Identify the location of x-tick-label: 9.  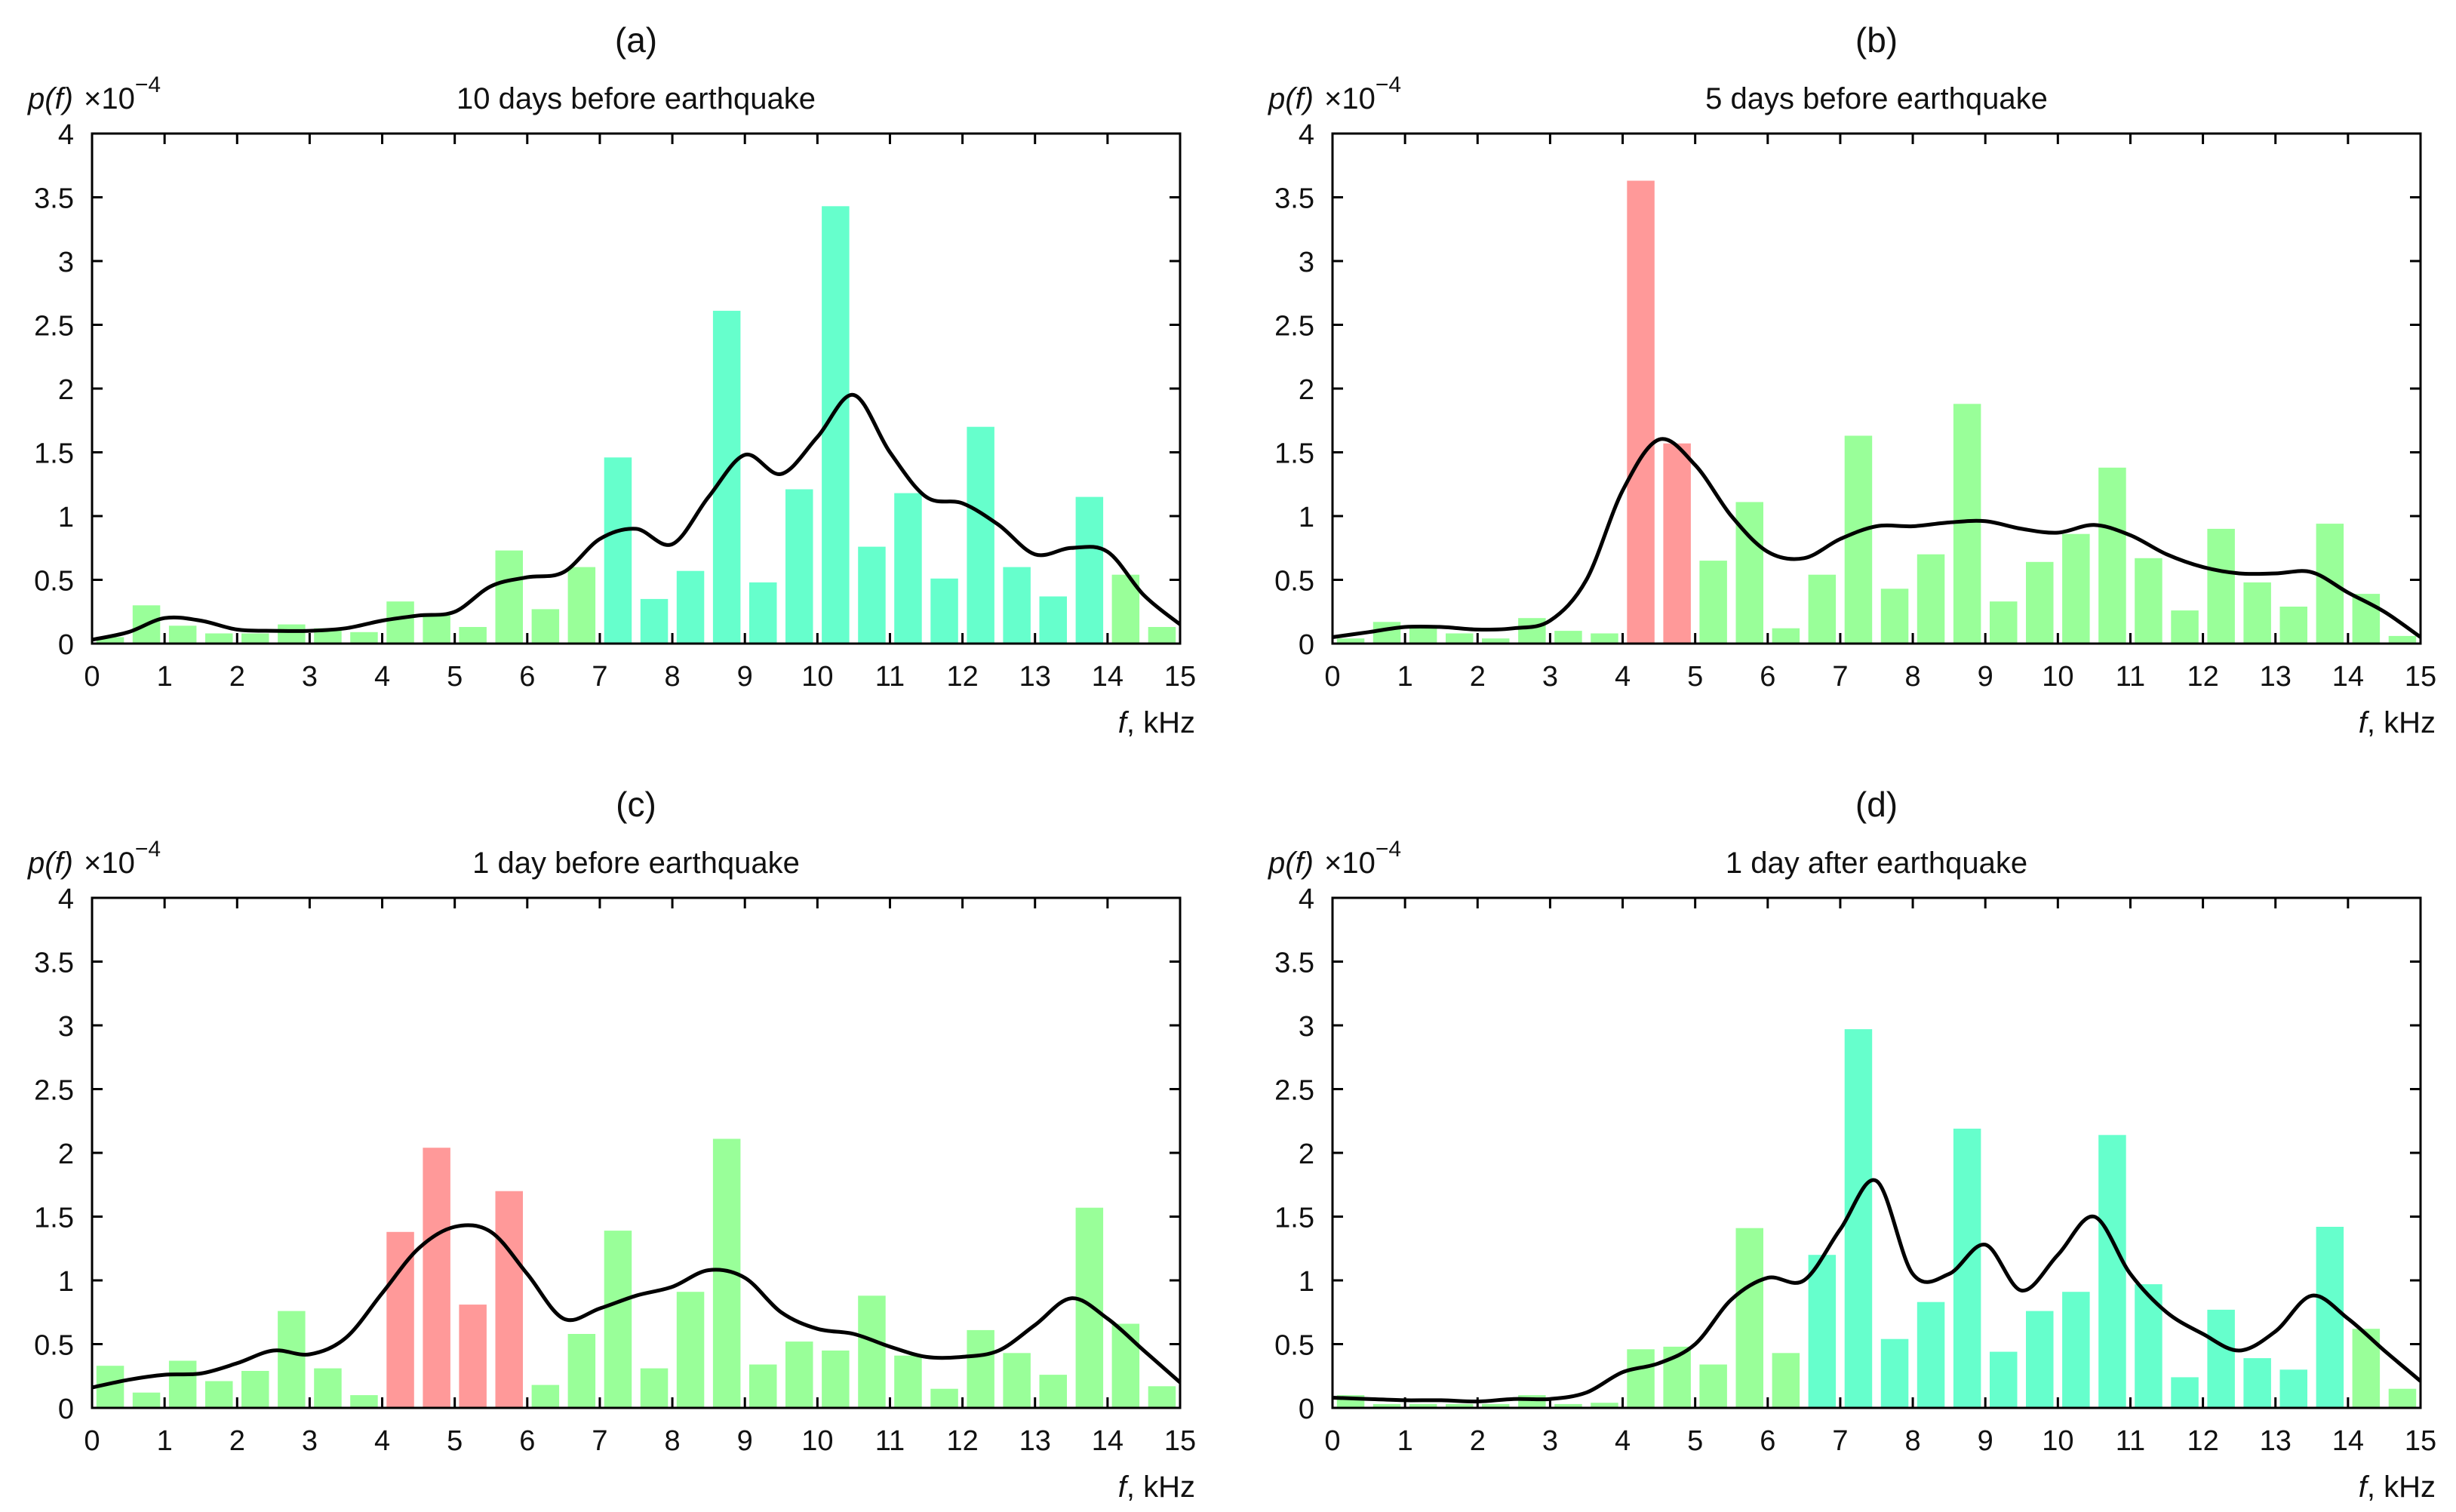
(1986, 1441).